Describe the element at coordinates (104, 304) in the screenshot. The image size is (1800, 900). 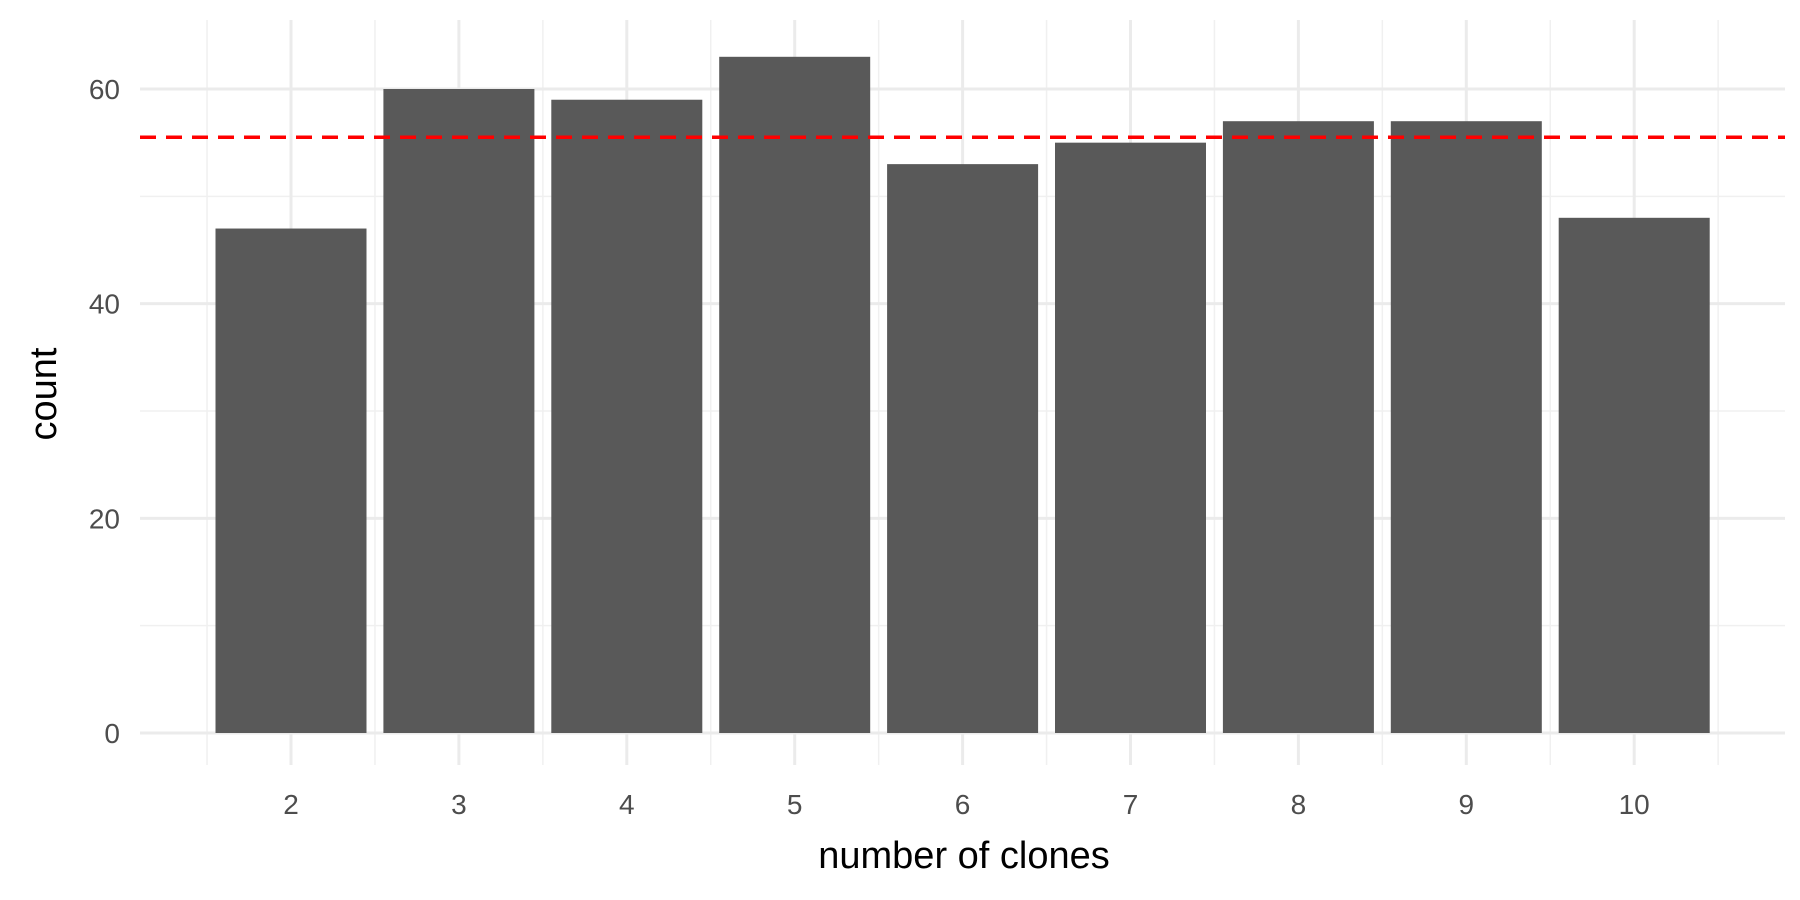
I see `y-tick-label: 40` at that location.